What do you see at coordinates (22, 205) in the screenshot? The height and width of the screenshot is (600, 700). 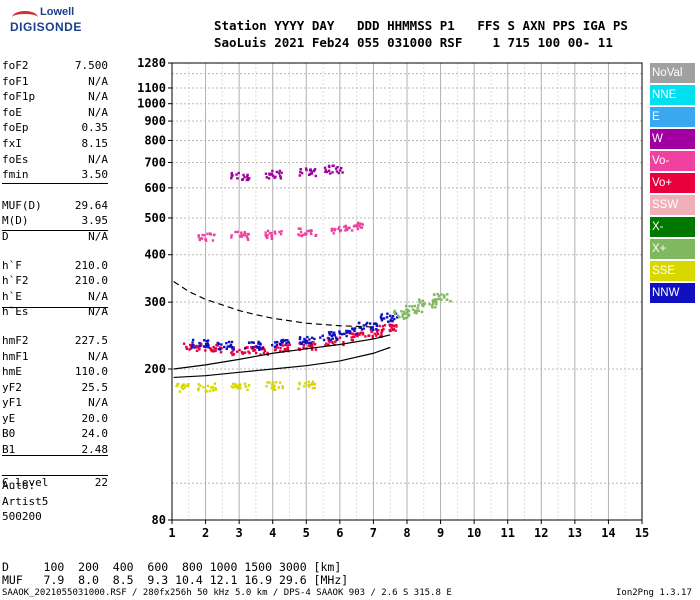 I see `param-name: MUF(D)` at bounding box center [22, 205].